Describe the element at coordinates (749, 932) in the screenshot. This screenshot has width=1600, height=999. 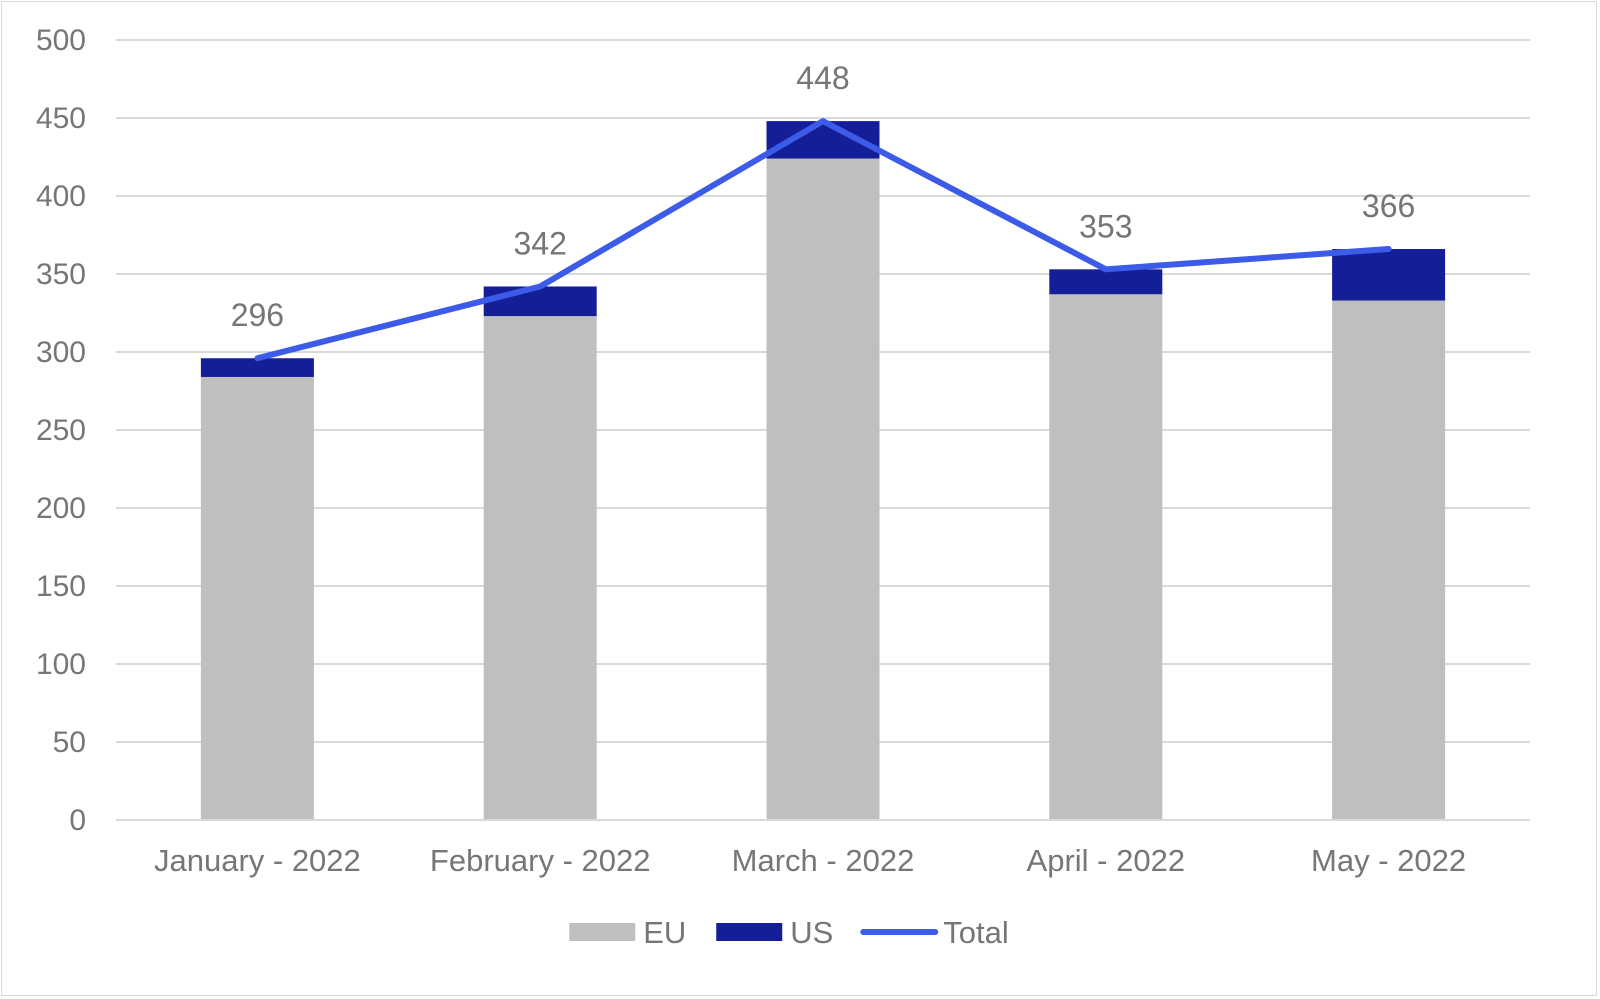
I see `legend-marker-us` at that location.